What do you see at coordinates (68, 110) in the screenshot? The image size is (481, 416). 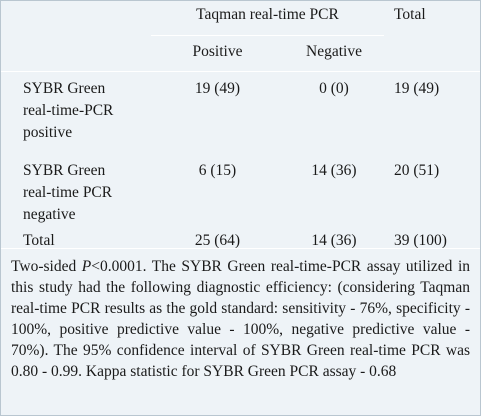 I see `row-label-line: real-time-PCR` at bounding box center [68, 110].